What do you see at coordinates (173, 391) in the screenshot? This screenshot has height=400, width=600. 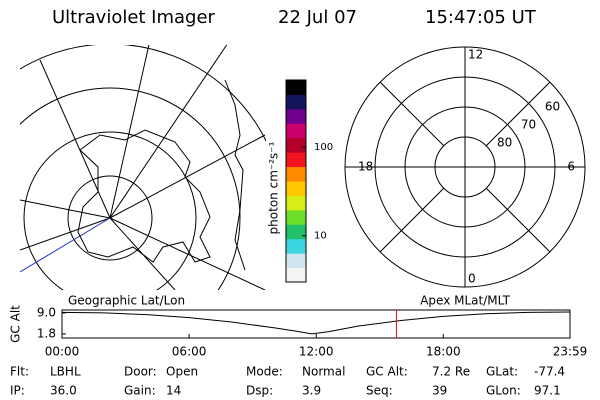 I see `field-value: 14` at bounding box center [173, 391].